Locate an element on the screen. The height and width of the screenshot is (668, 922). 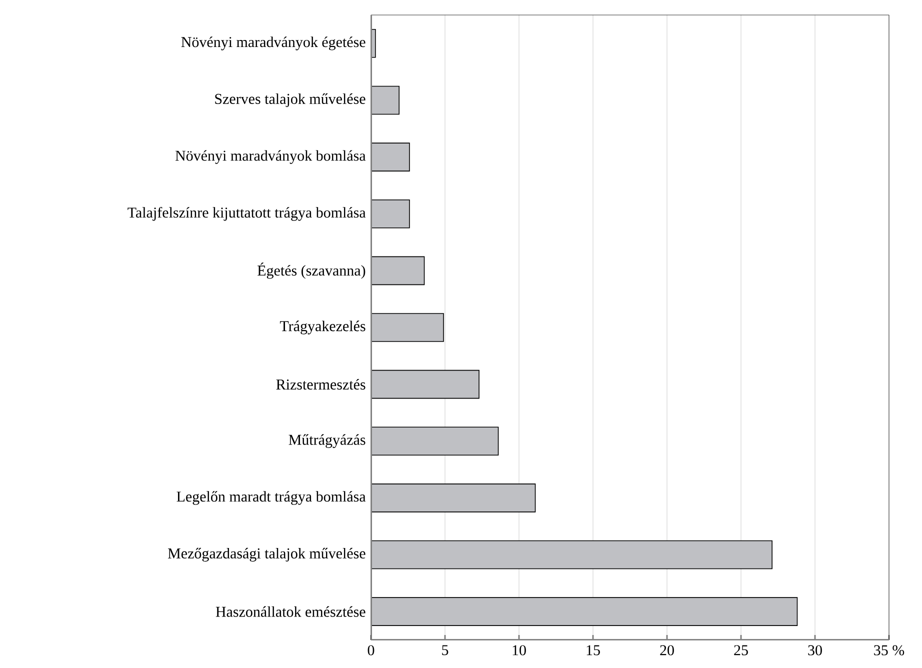
y-tick-label: Növényi maradványok bomlása is located at coordinates (270, 157).